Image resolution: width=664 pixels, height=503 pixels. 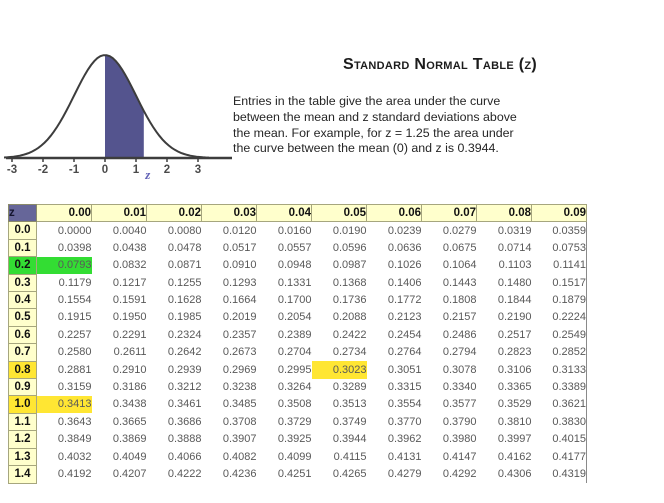 I want to click on page-title: Standard Normal Table (z), so click(x=440, y=64).